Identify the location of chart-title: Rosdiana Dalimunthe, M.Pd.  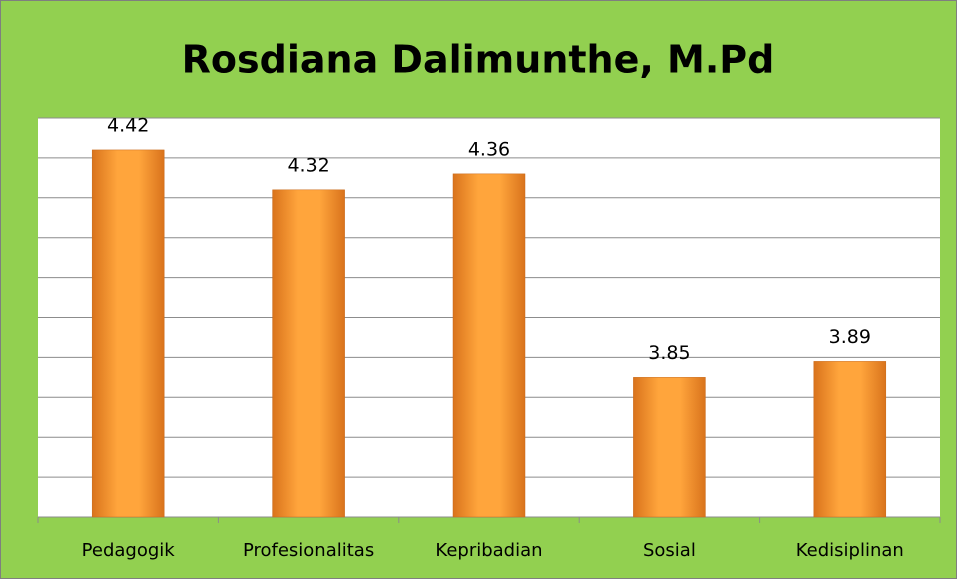
(478, 60).